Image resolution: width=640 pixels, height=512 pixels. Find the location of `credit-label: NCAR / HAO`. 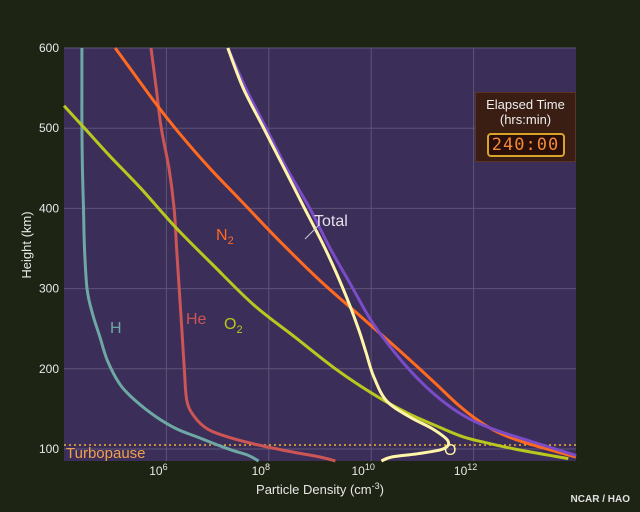

credit-label: NCAR / HAO is located at coordinates (601, 499).